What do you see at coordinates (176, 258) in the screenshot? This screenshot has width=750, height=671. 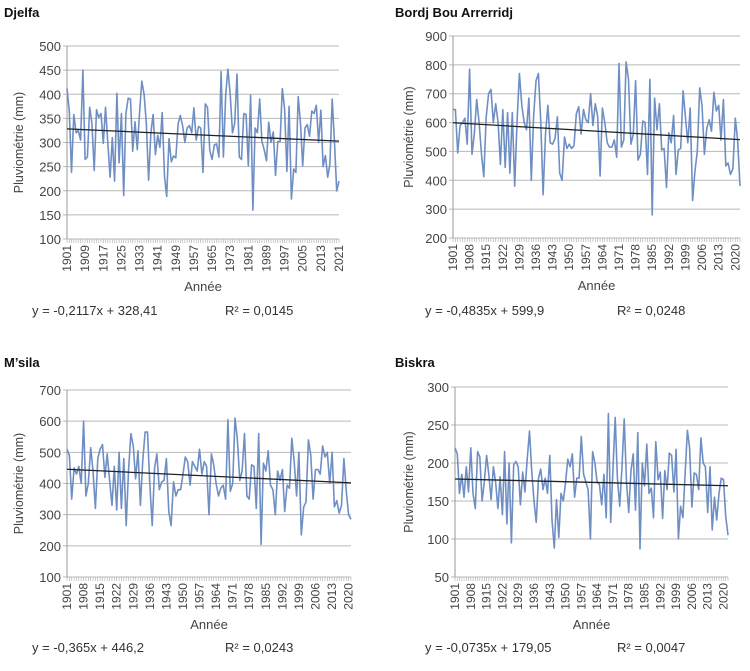 I see `x-tick-label: 1949` at bounding box center [176, 258].